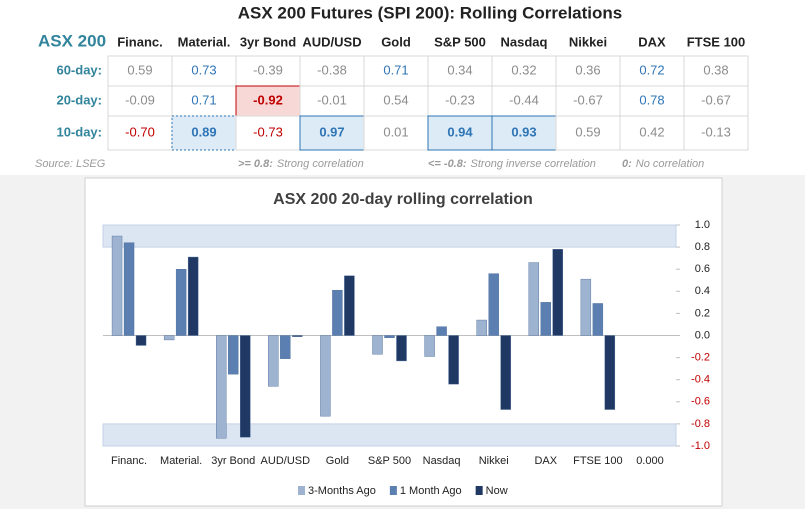 The height and width of the screenshot is (509, 805). Describe the element at coordinates (652, 41) in the screenshot. I see `column-header: DAX` at that location.